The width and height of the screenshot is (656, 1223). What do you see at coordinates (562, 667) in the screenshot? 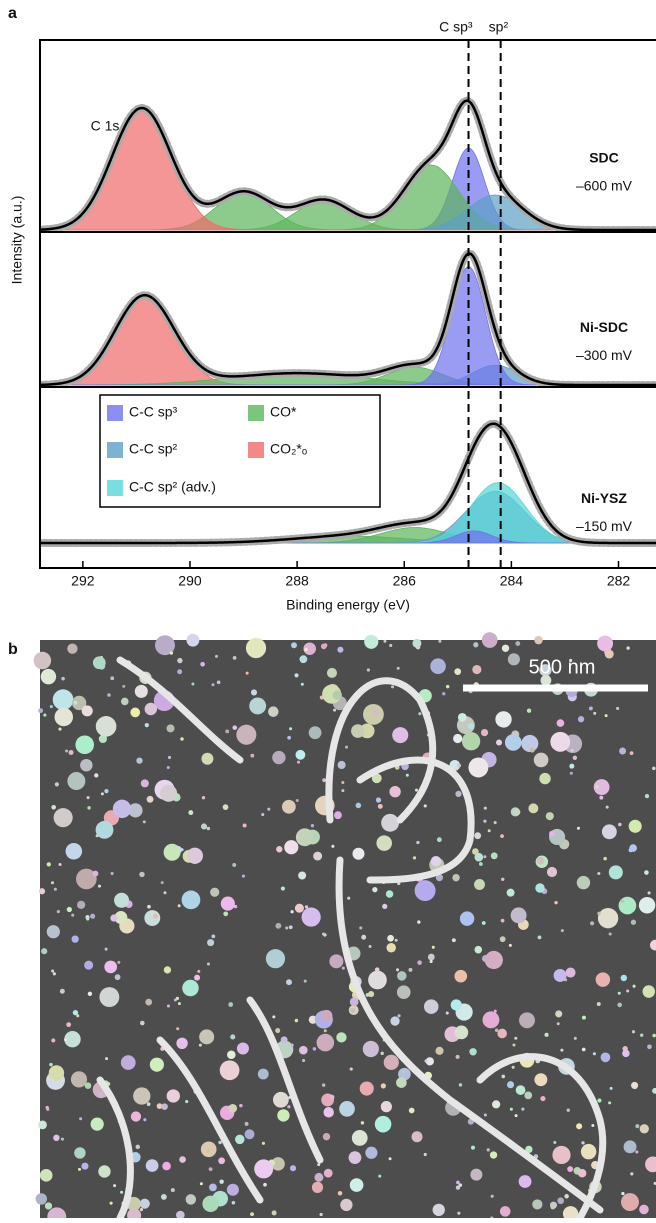
I see `scale-bar-label: 500 nm` at bounding box center [562, 667].